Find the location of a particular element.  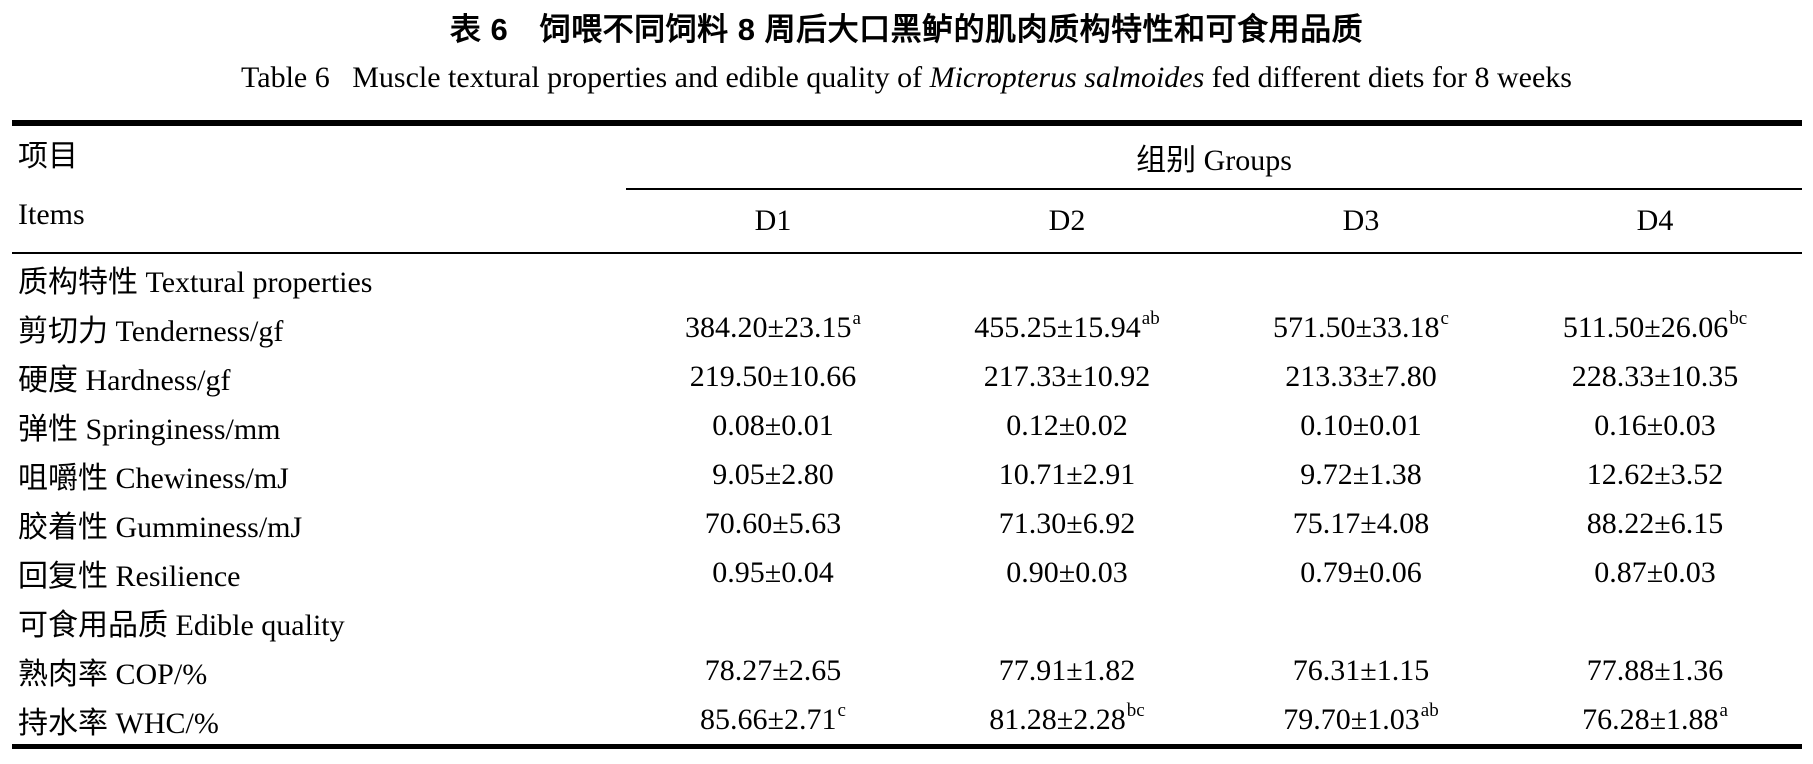

cell-value: 0.08±0.01 is located at coordinates (773, 425).